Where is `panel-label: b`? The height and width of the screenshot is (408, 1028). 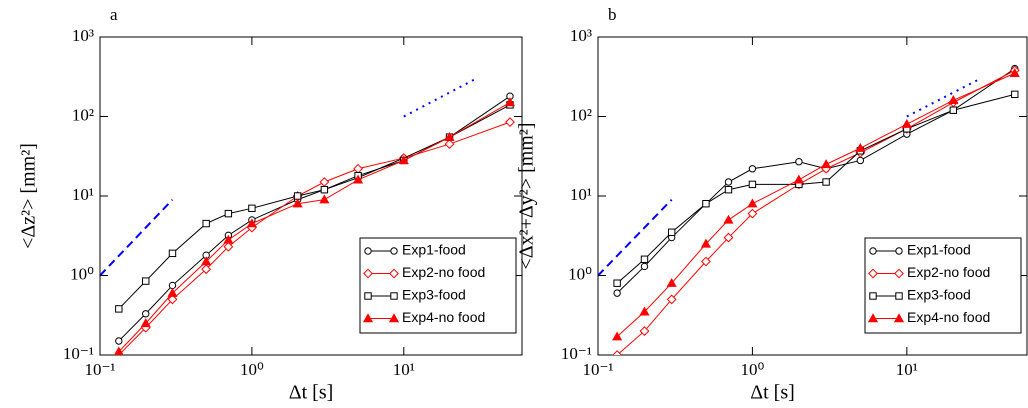
panel-label: b is located at coordinates (612, 14).